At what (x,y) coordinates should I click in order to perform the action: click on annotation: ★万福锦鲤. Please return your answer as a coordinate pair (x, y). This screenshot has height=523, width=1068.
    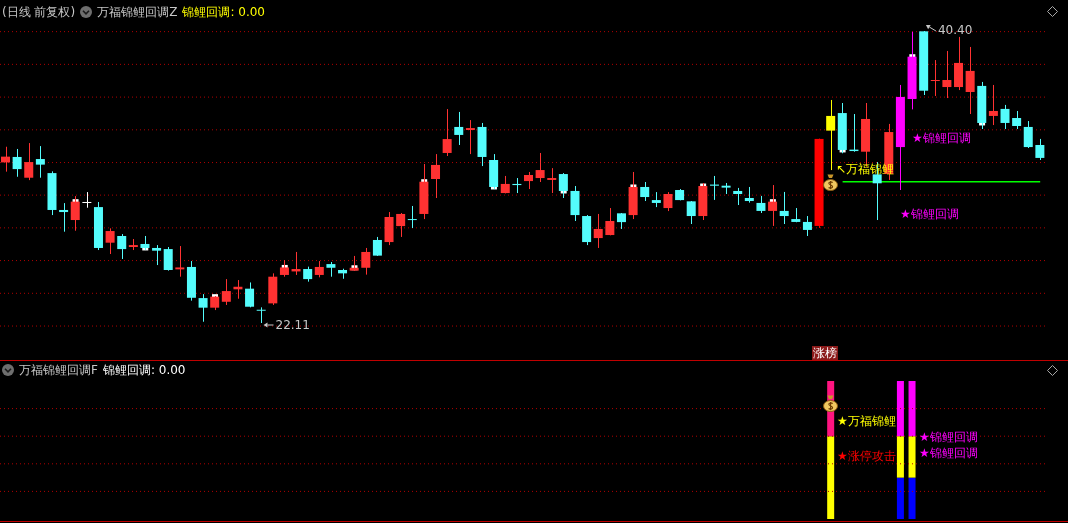
    Looking at the image, I should click on (866, 421).